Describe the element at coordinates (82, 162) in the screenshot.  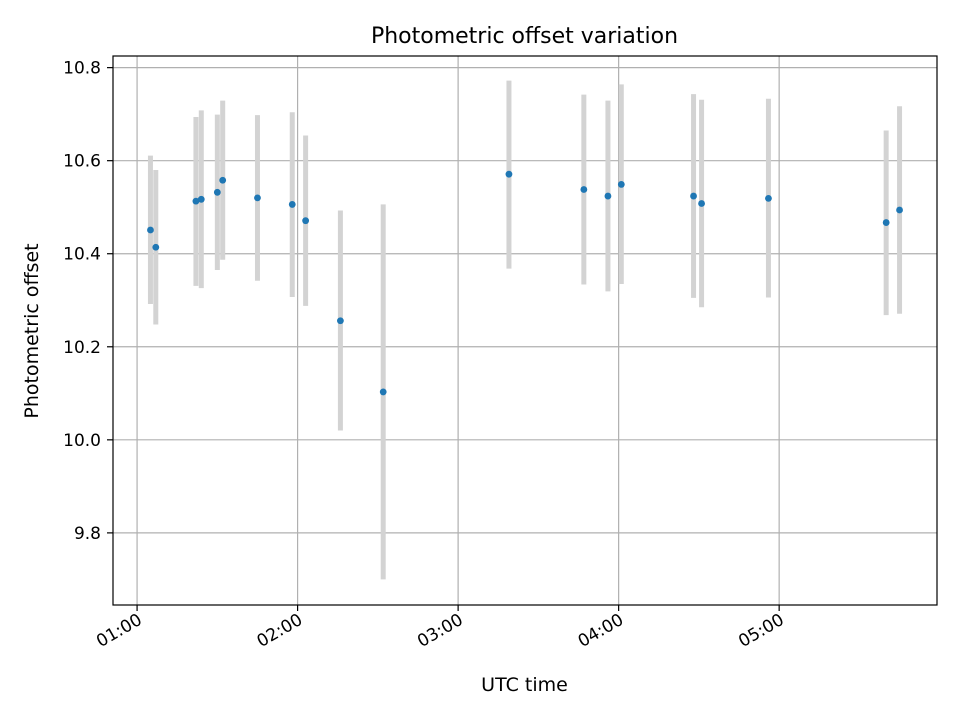
I see `y-tick-label: 10.6` at that location.